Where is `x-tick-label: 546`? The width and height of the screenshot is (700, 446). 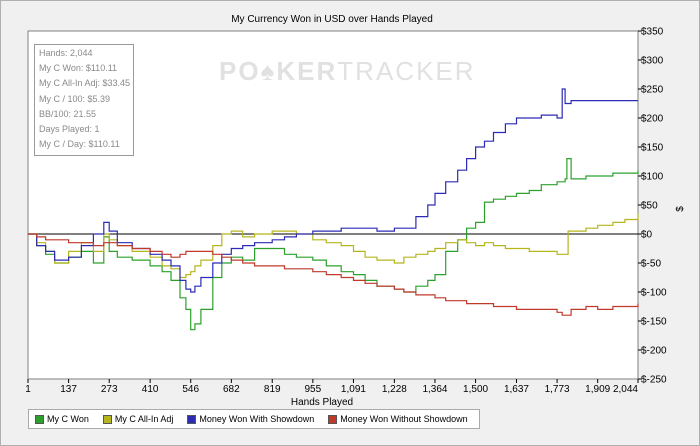
x-tick-label: 546 is located at coordinates (190, 389).